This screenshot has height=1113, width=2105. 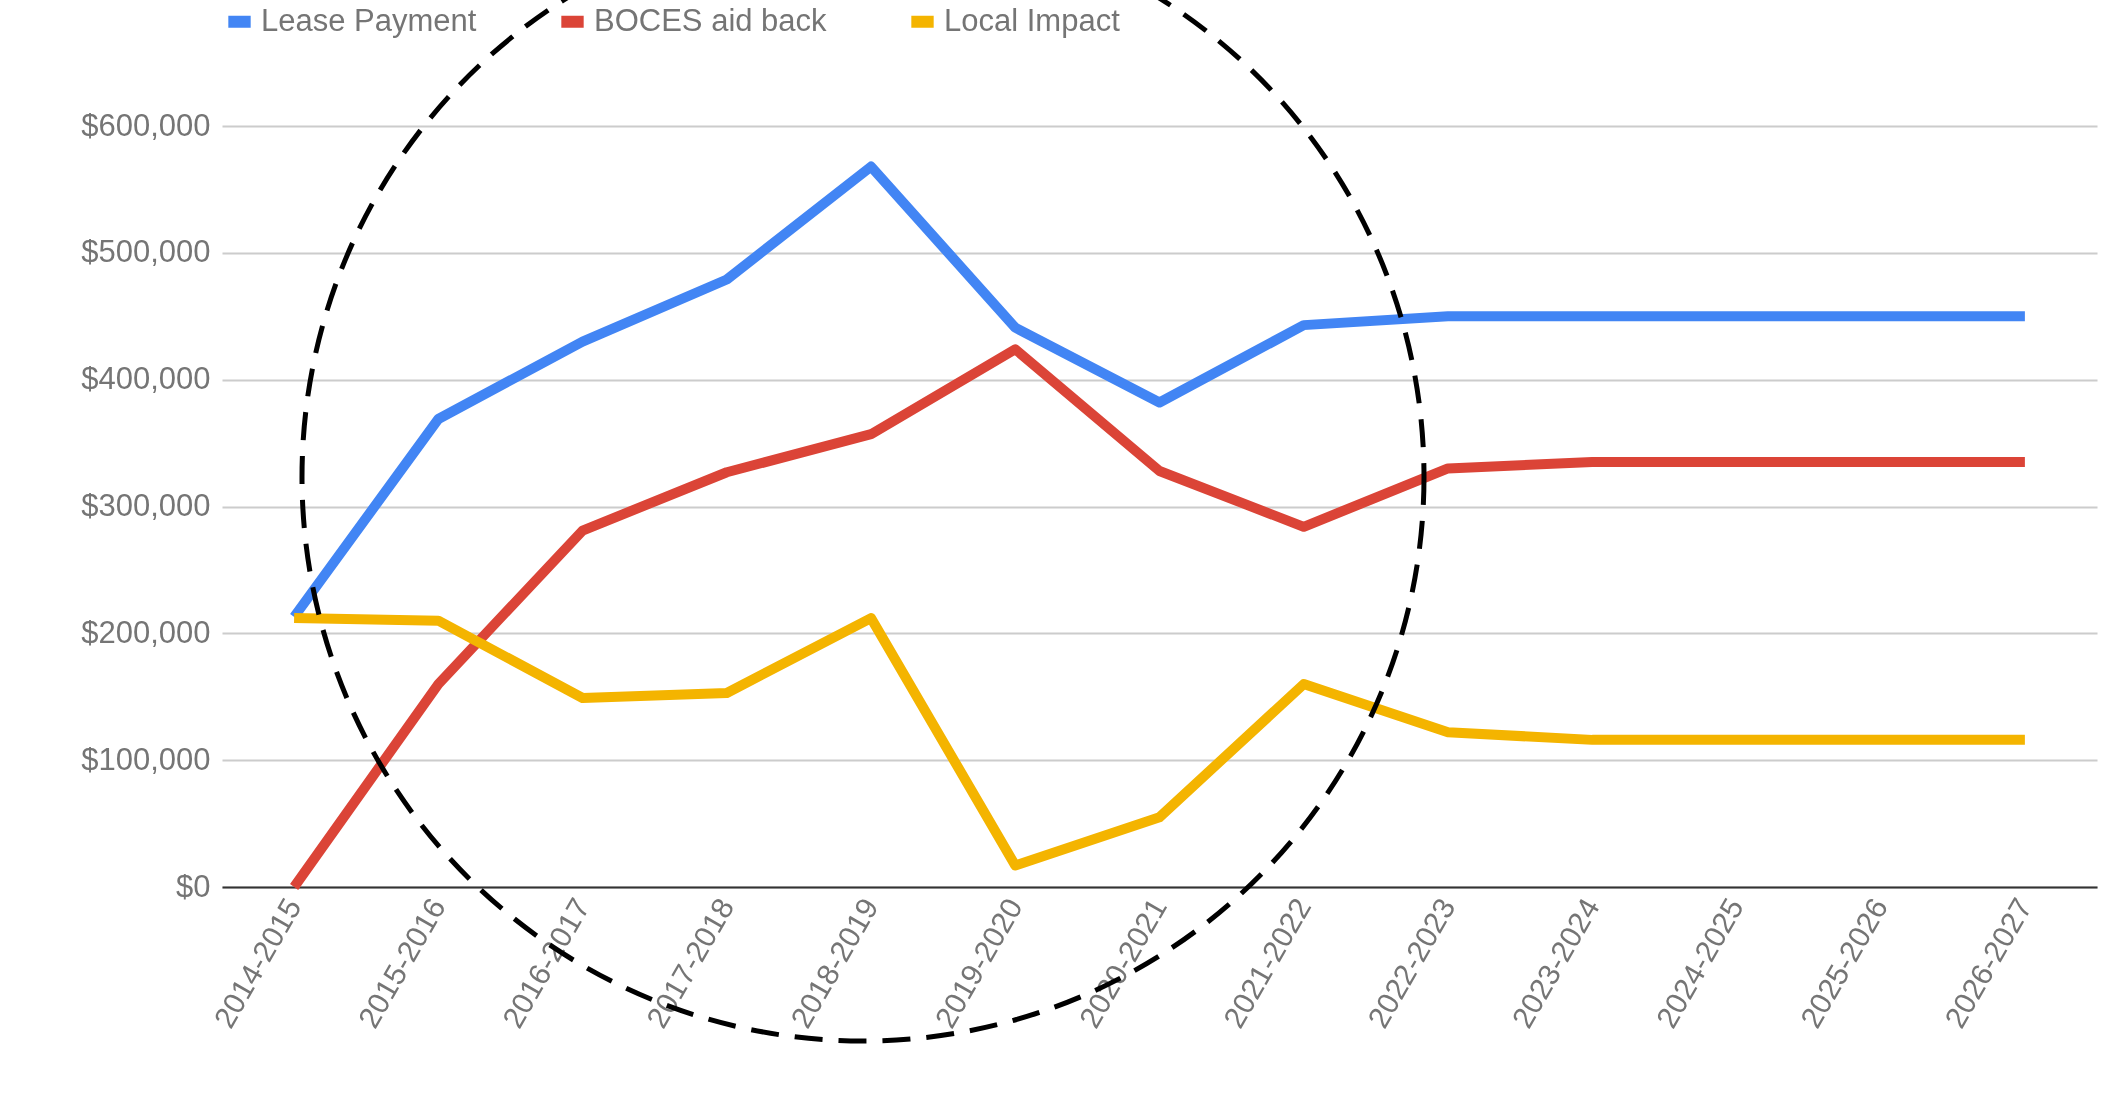 What do you see at coordinates (146, 252) in the screenshot?
I see `y-tick-label: $500,000` at bounding box center [146, 252].